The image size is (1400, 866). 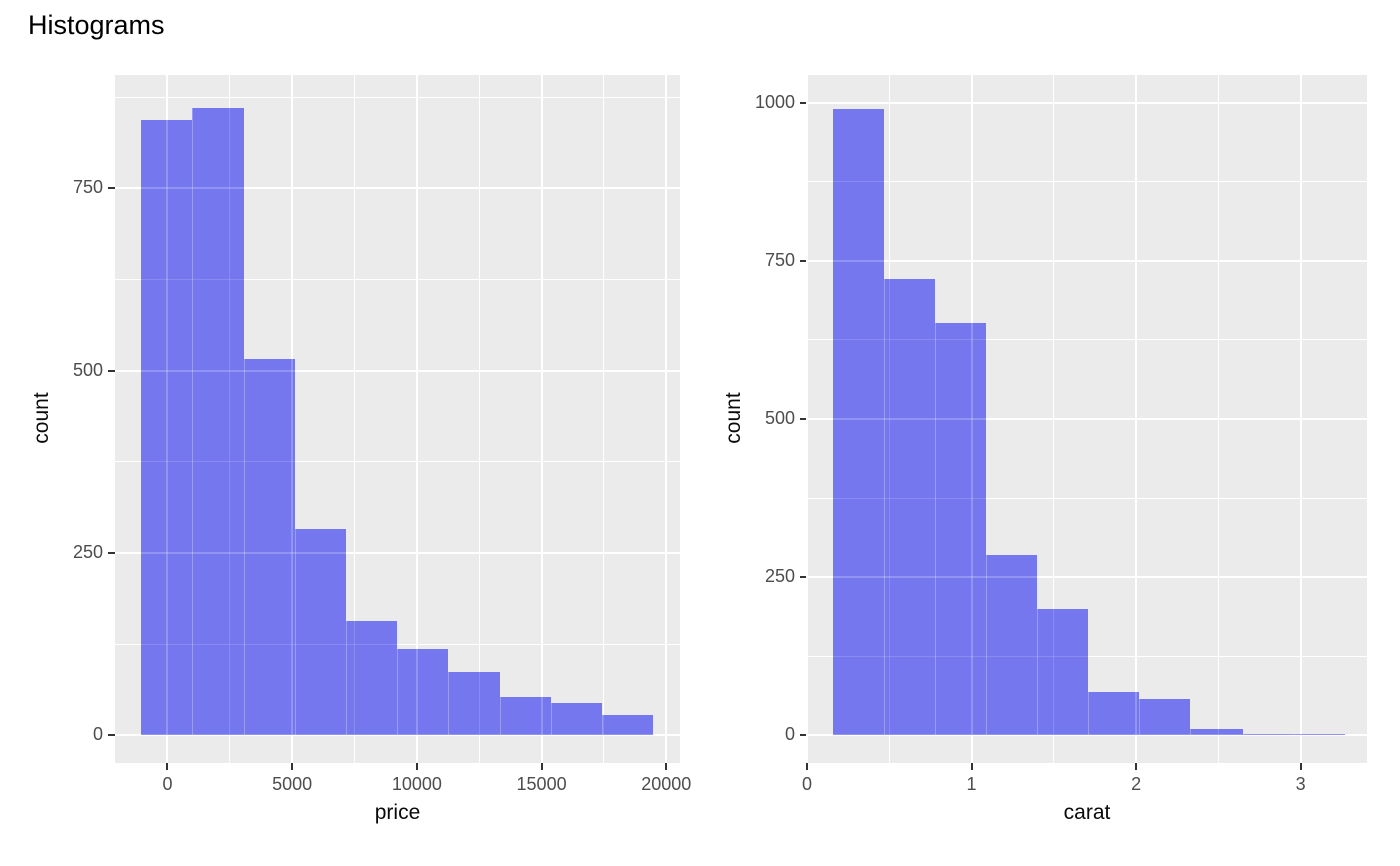 I want to click on x-axis-label: carat, so click(x=1087, y=812).